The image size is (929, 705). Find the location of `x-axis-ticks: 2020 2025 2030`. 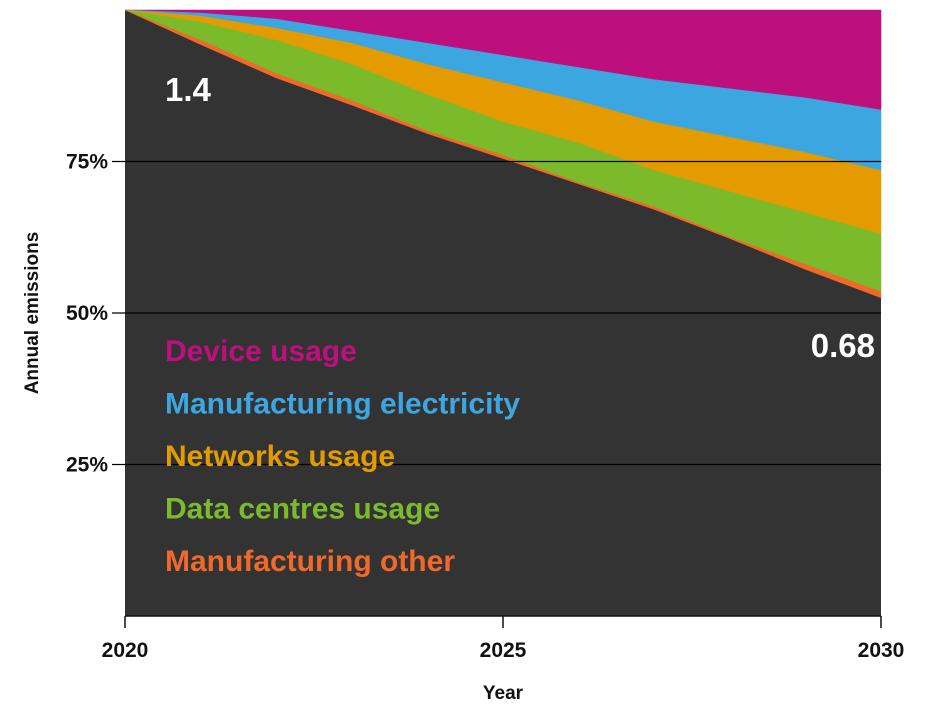

x-axis-ticks: 2020 2025 2030 is located at coordinates (503, 639).